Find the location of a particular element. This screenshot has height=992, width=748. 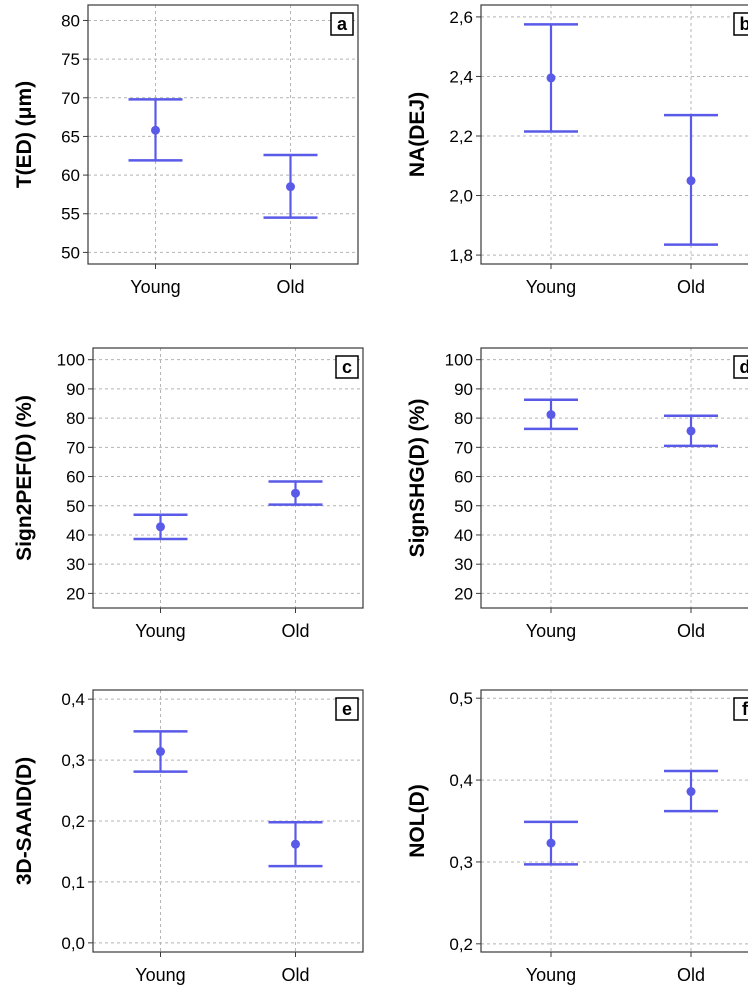

panel-letter: c is located at coordinates (347, 367).